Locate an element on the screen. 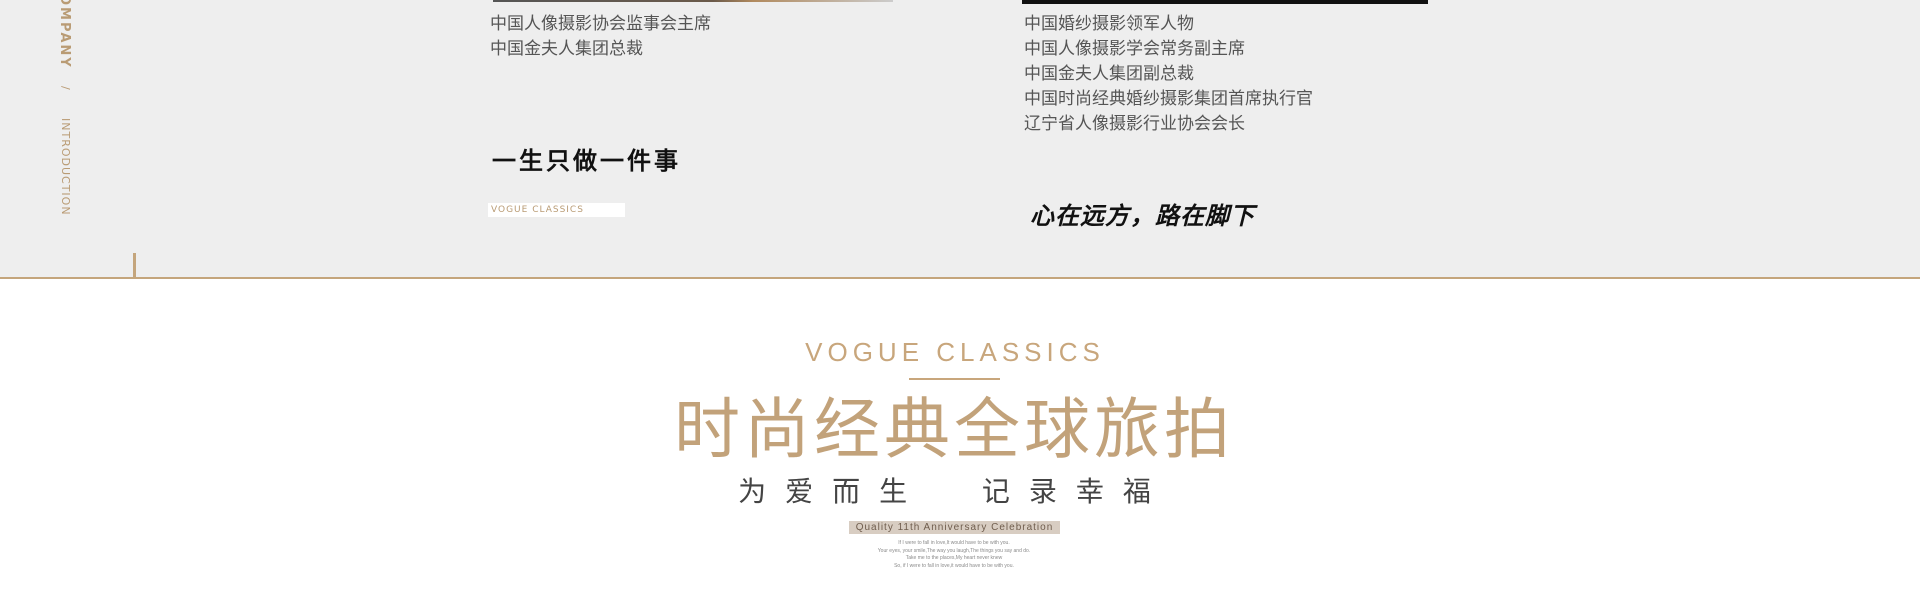 This screenshot has width=1920, height=602. feature-eyebrow: VOGUE CLASSICS is located at coordinates (955, 352).